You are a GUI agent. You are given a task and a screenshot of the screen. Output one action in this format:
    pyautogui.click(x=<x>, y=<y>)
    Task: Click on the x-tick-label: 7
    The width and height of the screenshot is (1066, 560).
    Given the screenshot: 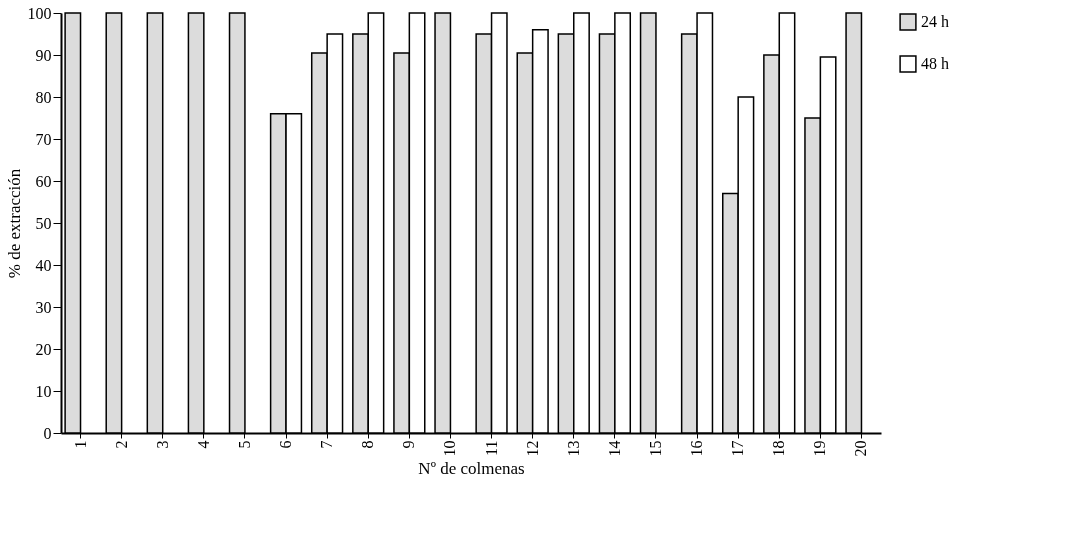 What is the action you would take?
    pyautogui.click(x=327, y=444)
    